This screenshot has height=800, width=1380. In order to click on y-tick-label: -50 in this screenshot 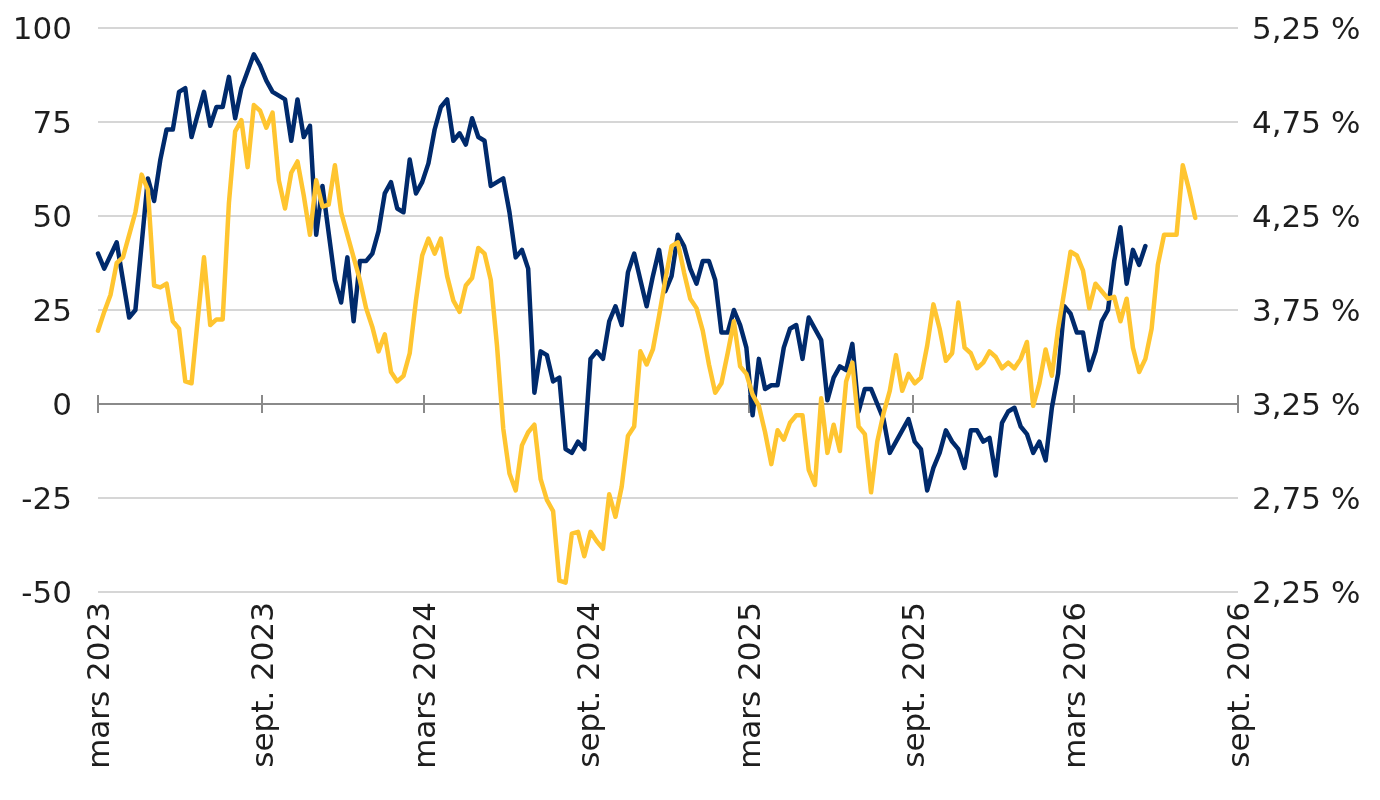, I will do `click(46, 592)`.